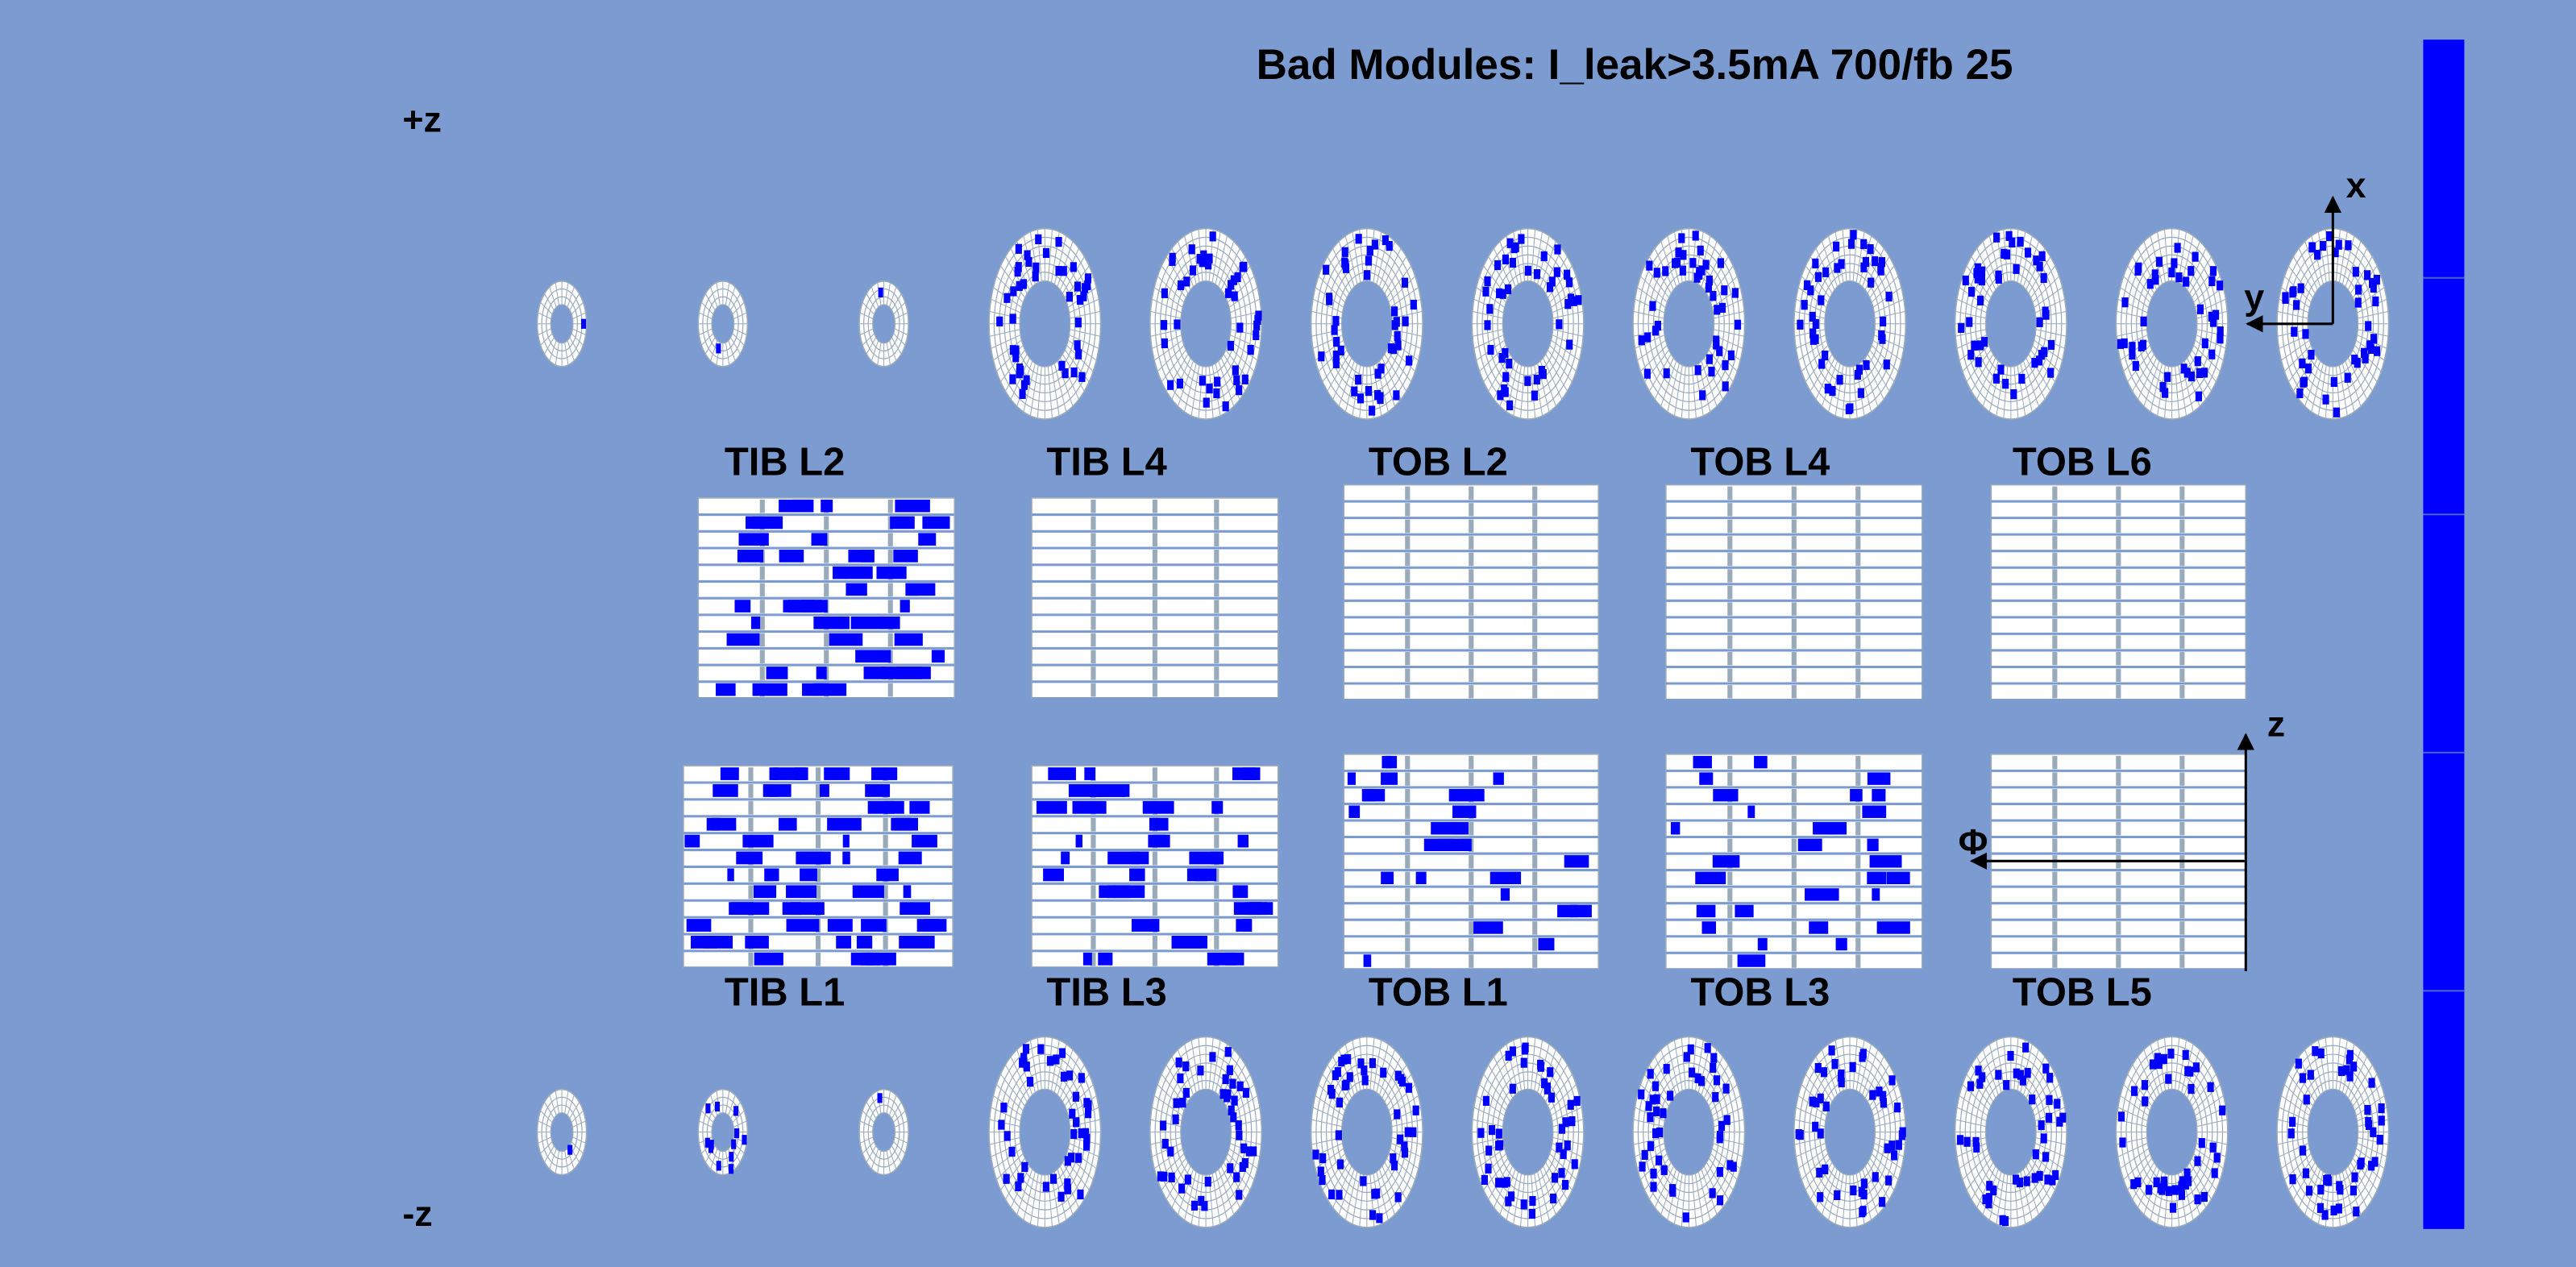 Image resolution: width=2576 pixels, height=1267 pixels. What do you see at coordinates (2444, 634) in the screenshot?
I see `color-bar` at bounding box center [2444, 634].